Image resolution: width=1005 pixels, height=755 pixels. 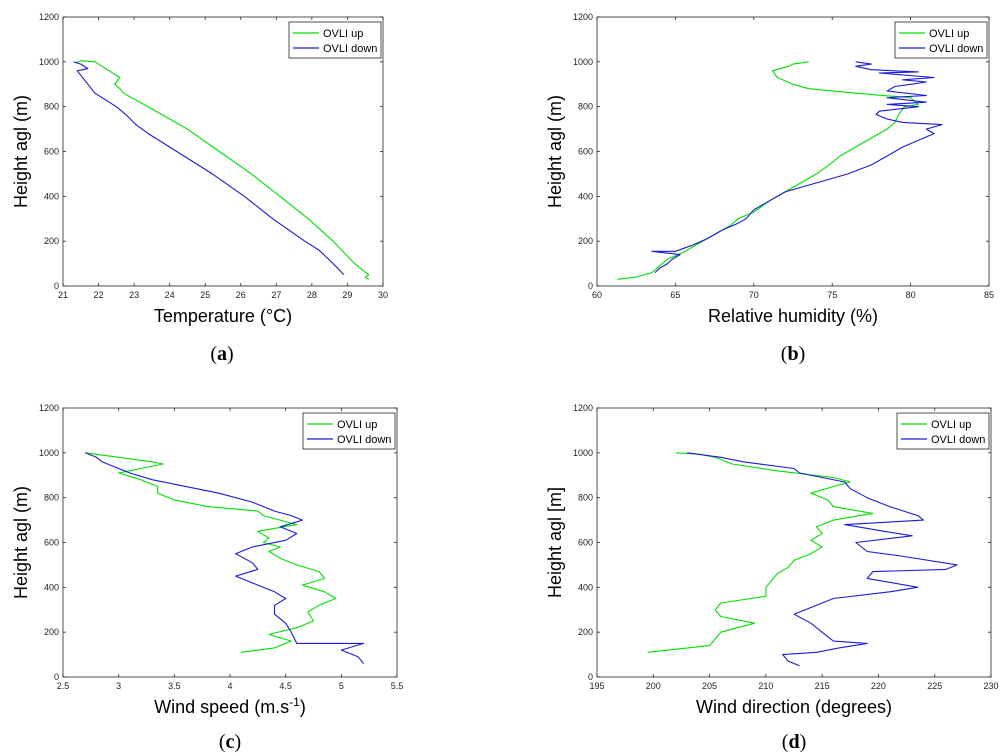 What do you see at coordinates (754, 295) in the screenshot?
I see `x-tick-label: 70` at bounding box center [754, 295].